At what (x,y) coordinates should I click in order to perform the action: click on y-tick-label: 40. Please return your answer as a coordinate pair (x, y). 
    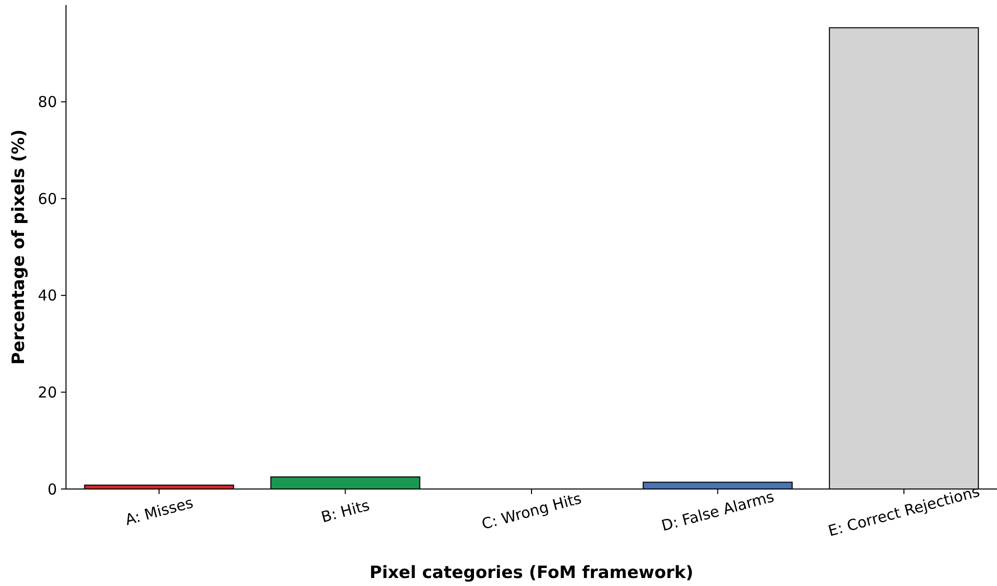
    Looking at the image, I should click on (47, 295).